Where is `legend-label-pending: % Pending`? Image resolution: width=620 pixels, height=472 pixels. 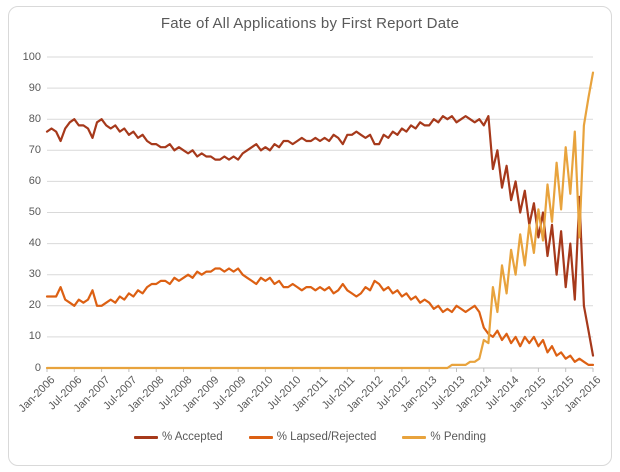
legend-label-pending: % Pending is located at coordinates (458, 437).